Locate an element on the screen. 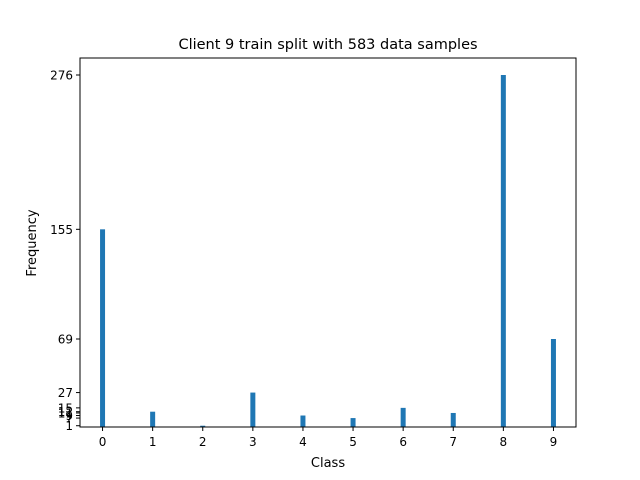  y-tick-label: 11 is located at coordinates (65, 413).